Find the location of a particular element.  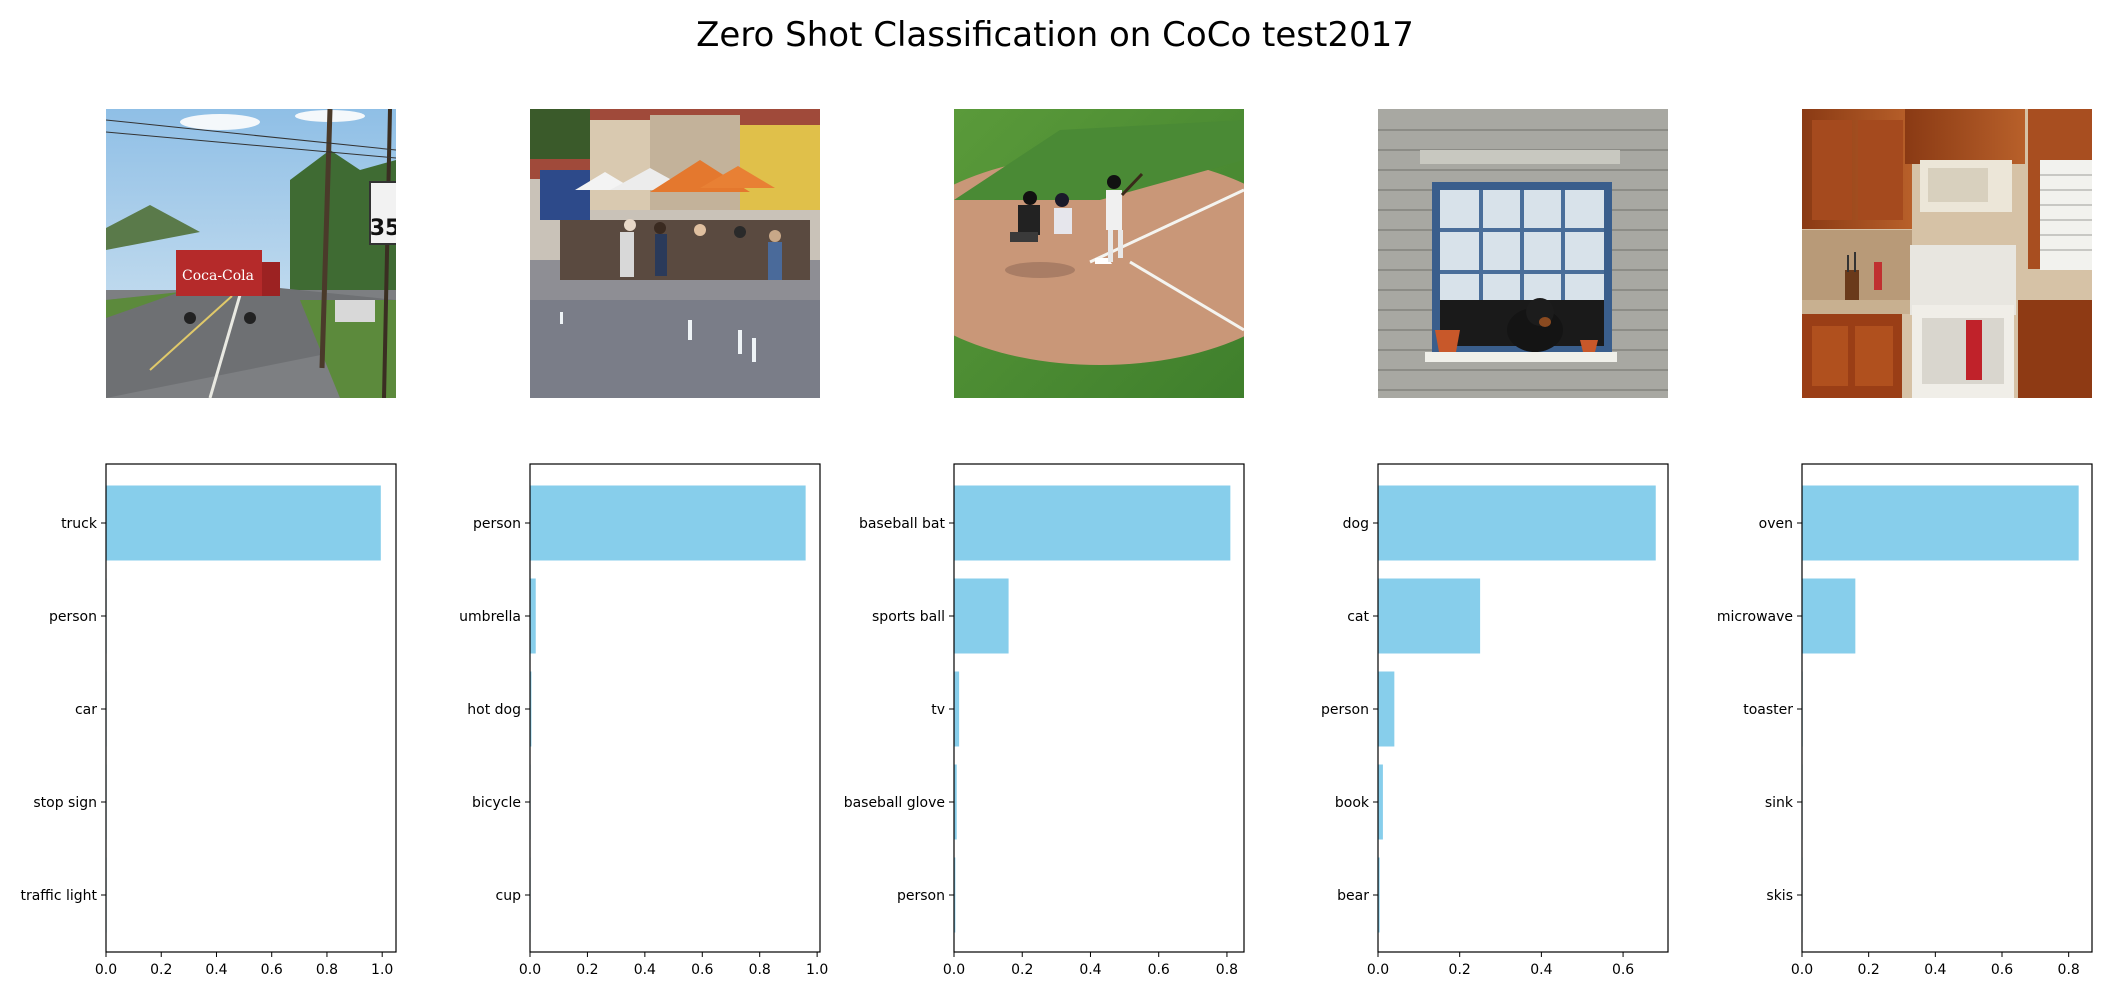

bar-chart-4: dog cat person book bear 0.0 0.2 0.4 0.6 is located at coordinates (1495, 720).